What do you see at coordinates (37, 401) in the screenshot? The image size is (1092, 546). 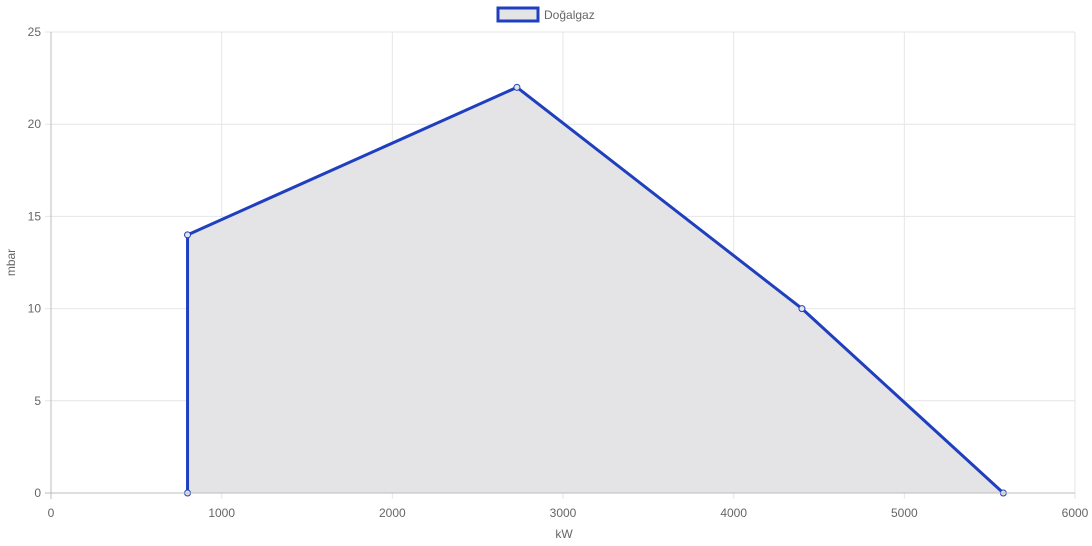 I see `y-tick-label: 5` at bounding box center [37, 401].